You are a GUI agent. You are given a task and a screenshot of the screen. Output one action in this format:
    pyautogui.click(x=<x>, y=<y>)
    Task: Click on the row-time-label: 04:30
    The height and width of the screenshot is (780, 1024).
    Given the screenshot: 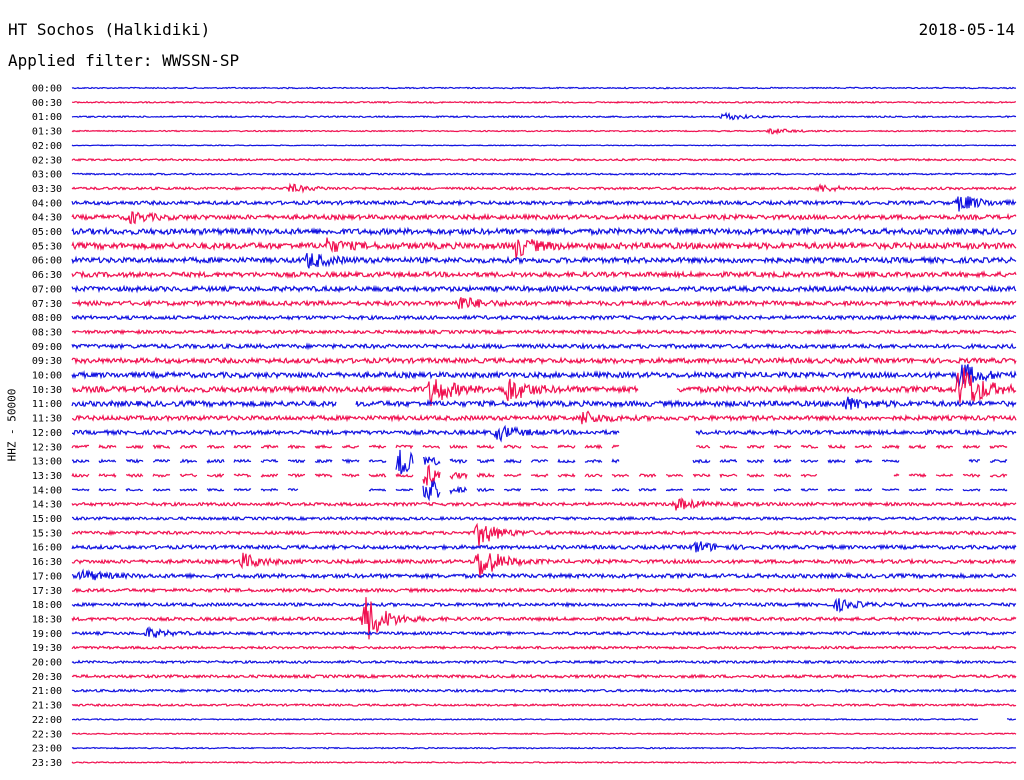 What is the action you would take?
    pyautogui.click(x=47, y=218)
    